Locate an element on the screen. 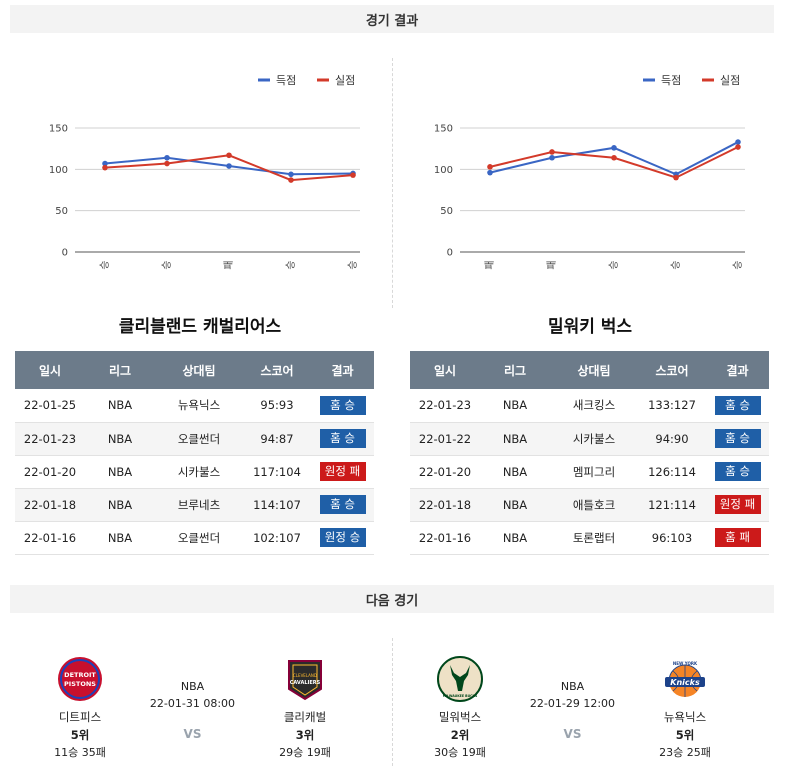 The height and width of the screenshot is (772, 785). cell-opponent: 멤피그리 is located at coordinates (594, 472).